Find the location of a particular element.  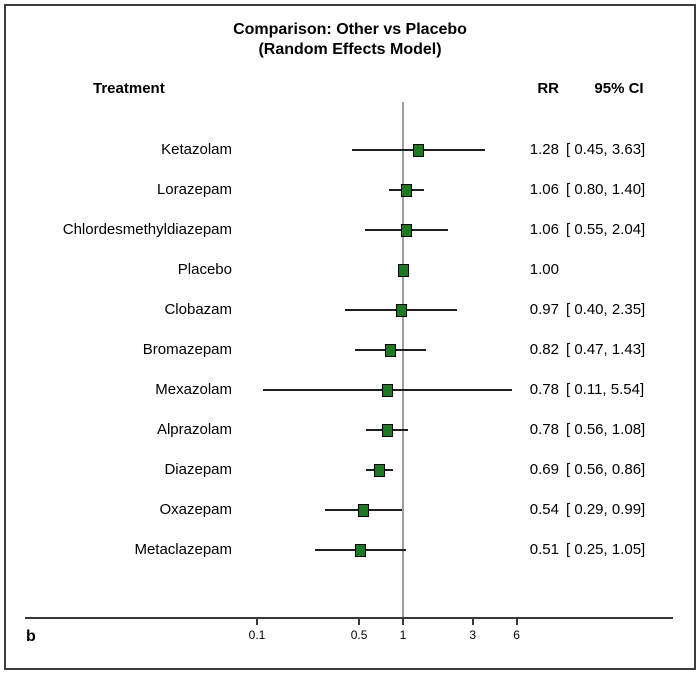

treatment-label: Lorazepam is located at coordinates (194, 189).